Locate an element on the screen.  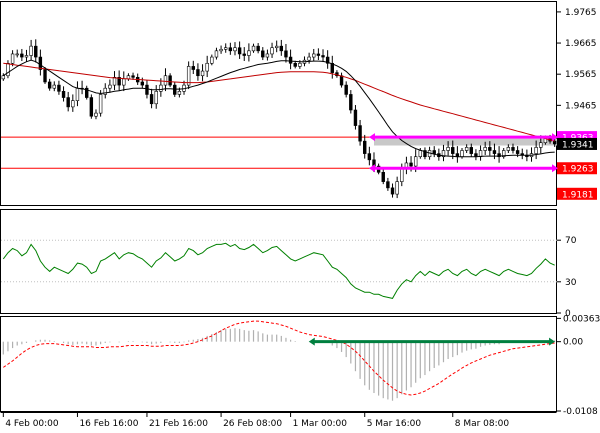
price-tick-label: 1.9465 is located at coordinates (581, 106).